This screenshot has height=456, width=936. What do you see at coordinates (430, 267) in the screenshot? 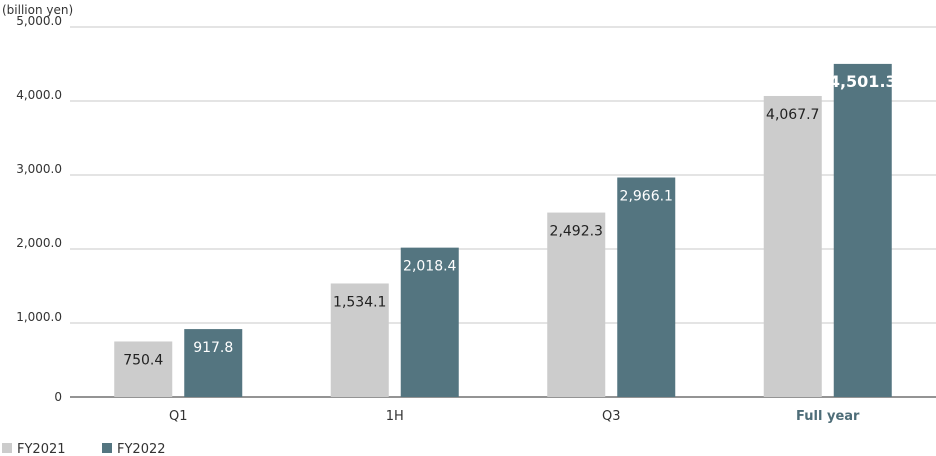
I see `data-label: 2,018.4` at bounding box center [430, 267].